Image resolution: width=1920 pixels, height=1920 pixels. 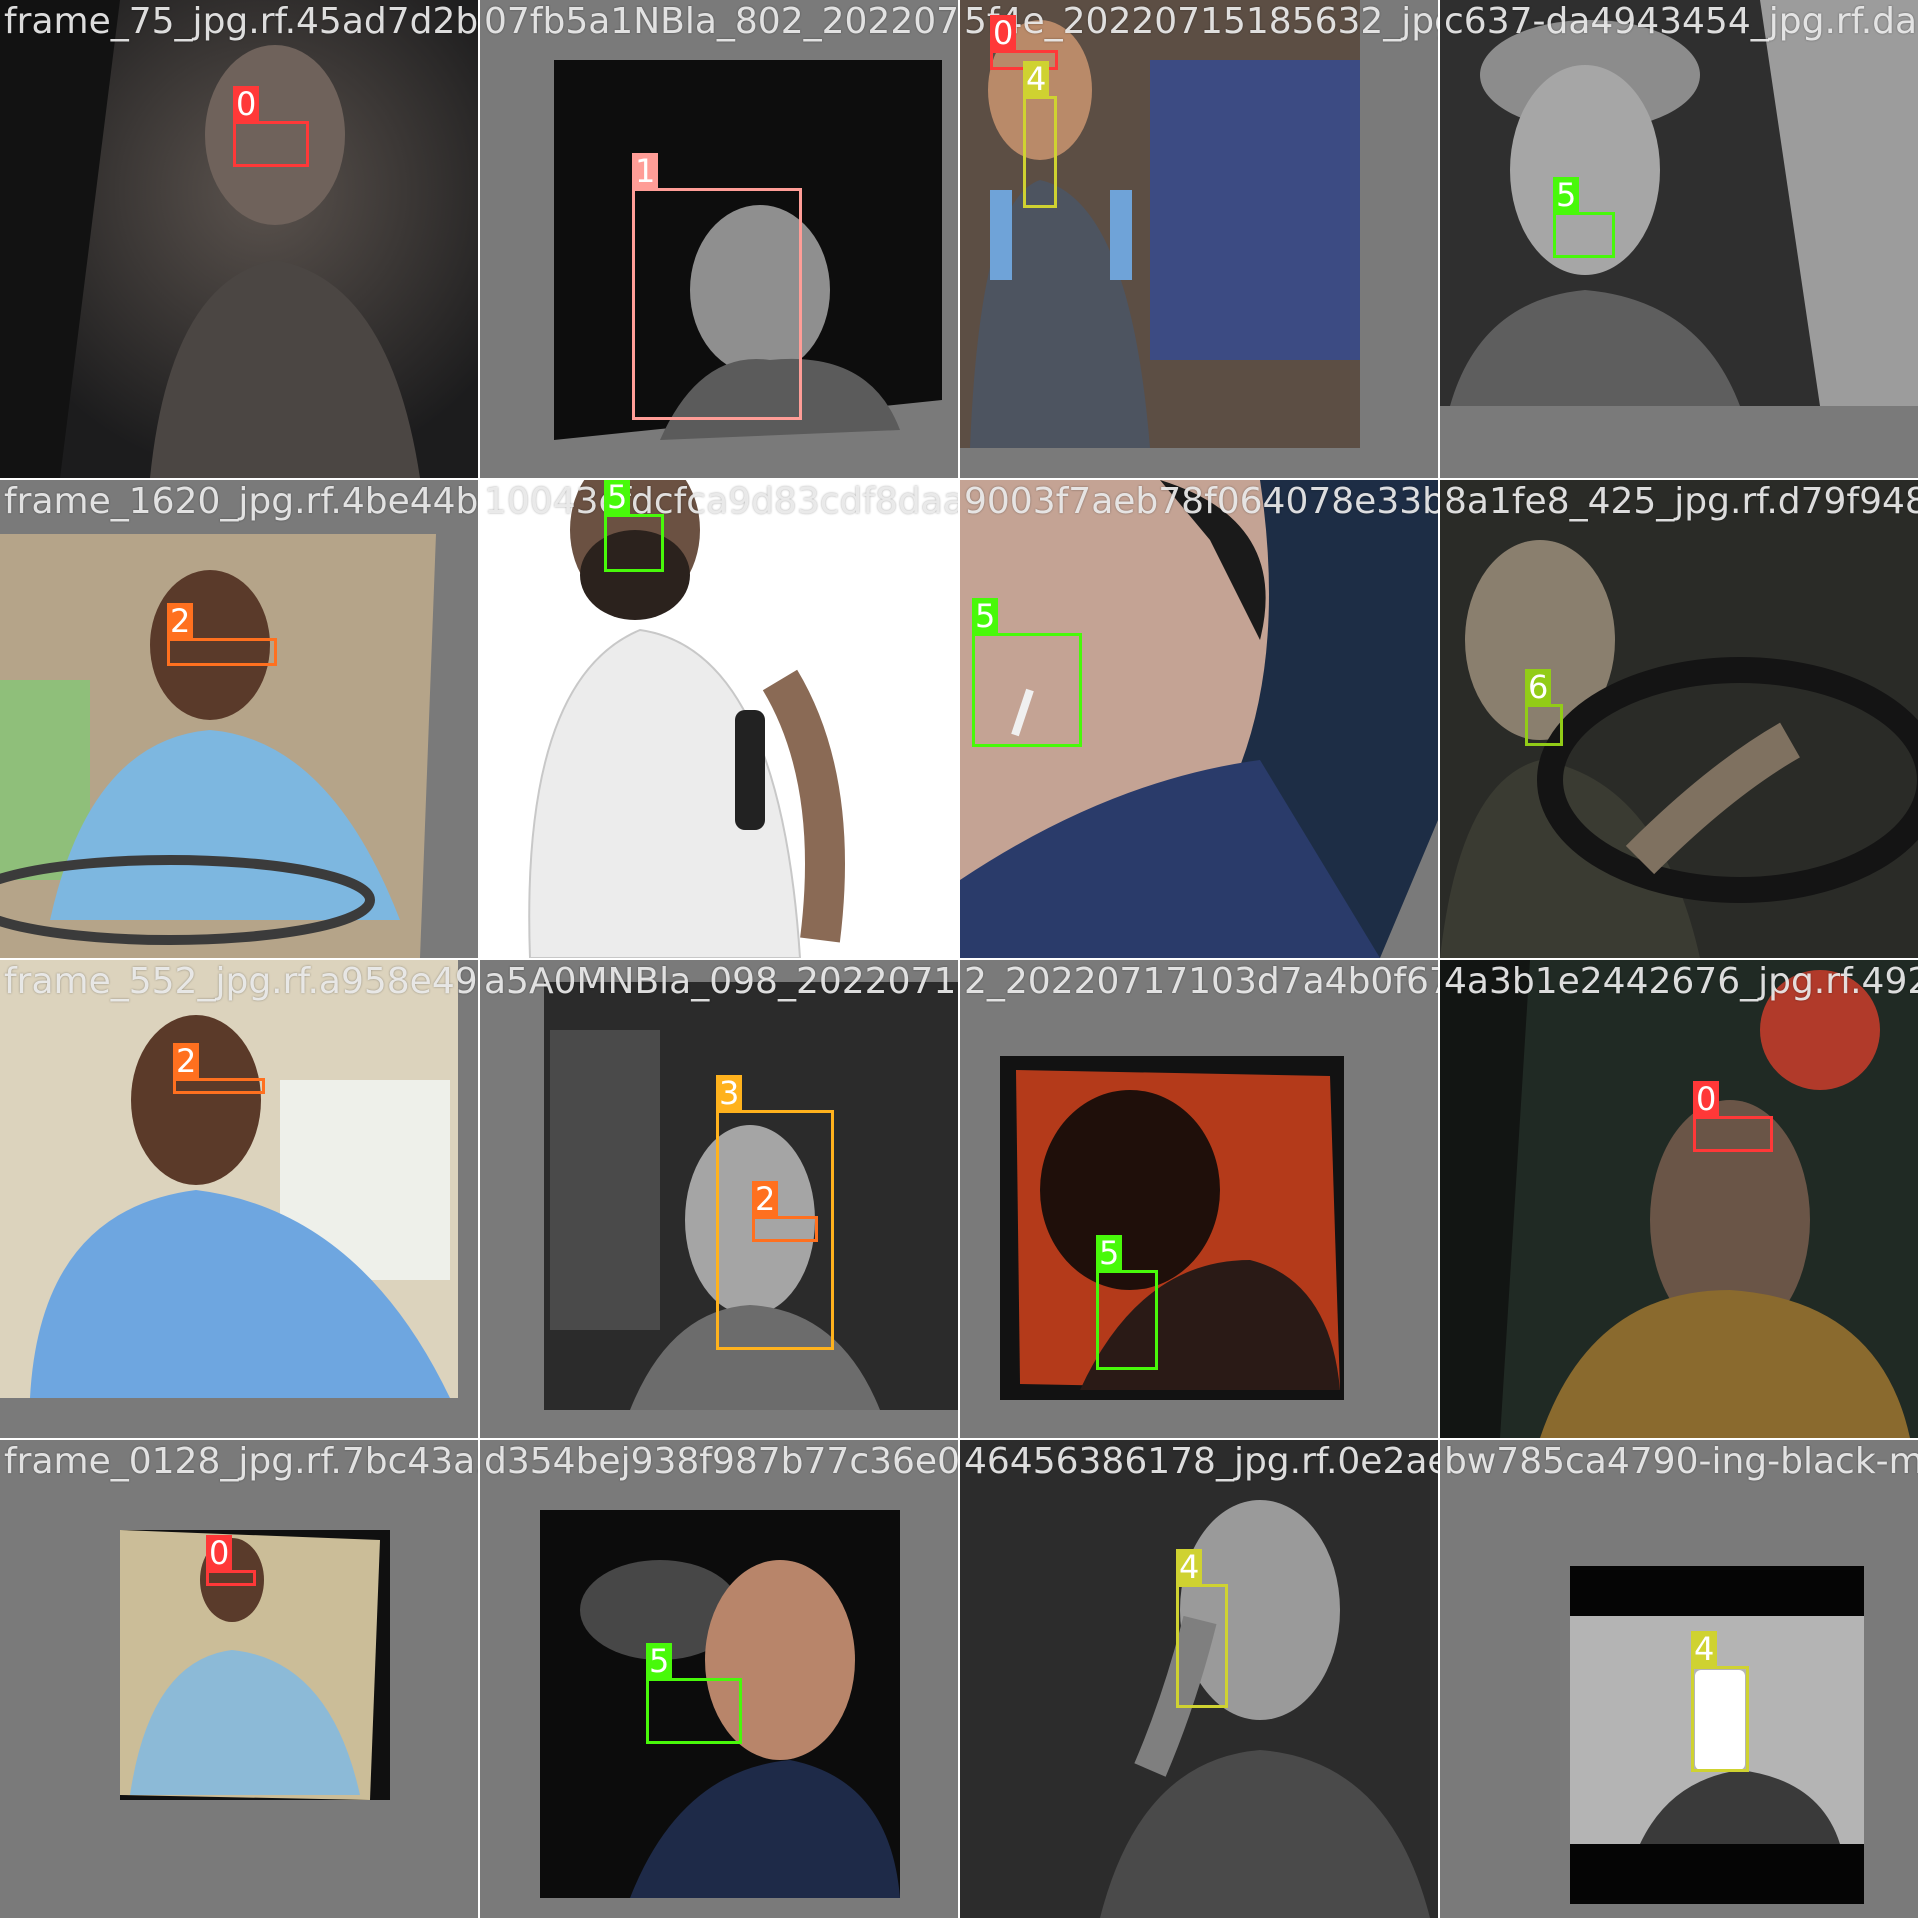 I want to click on tile-13: frame_0128_jpg.rf.7bc43a59036 0, so click(x=239, y=1679).